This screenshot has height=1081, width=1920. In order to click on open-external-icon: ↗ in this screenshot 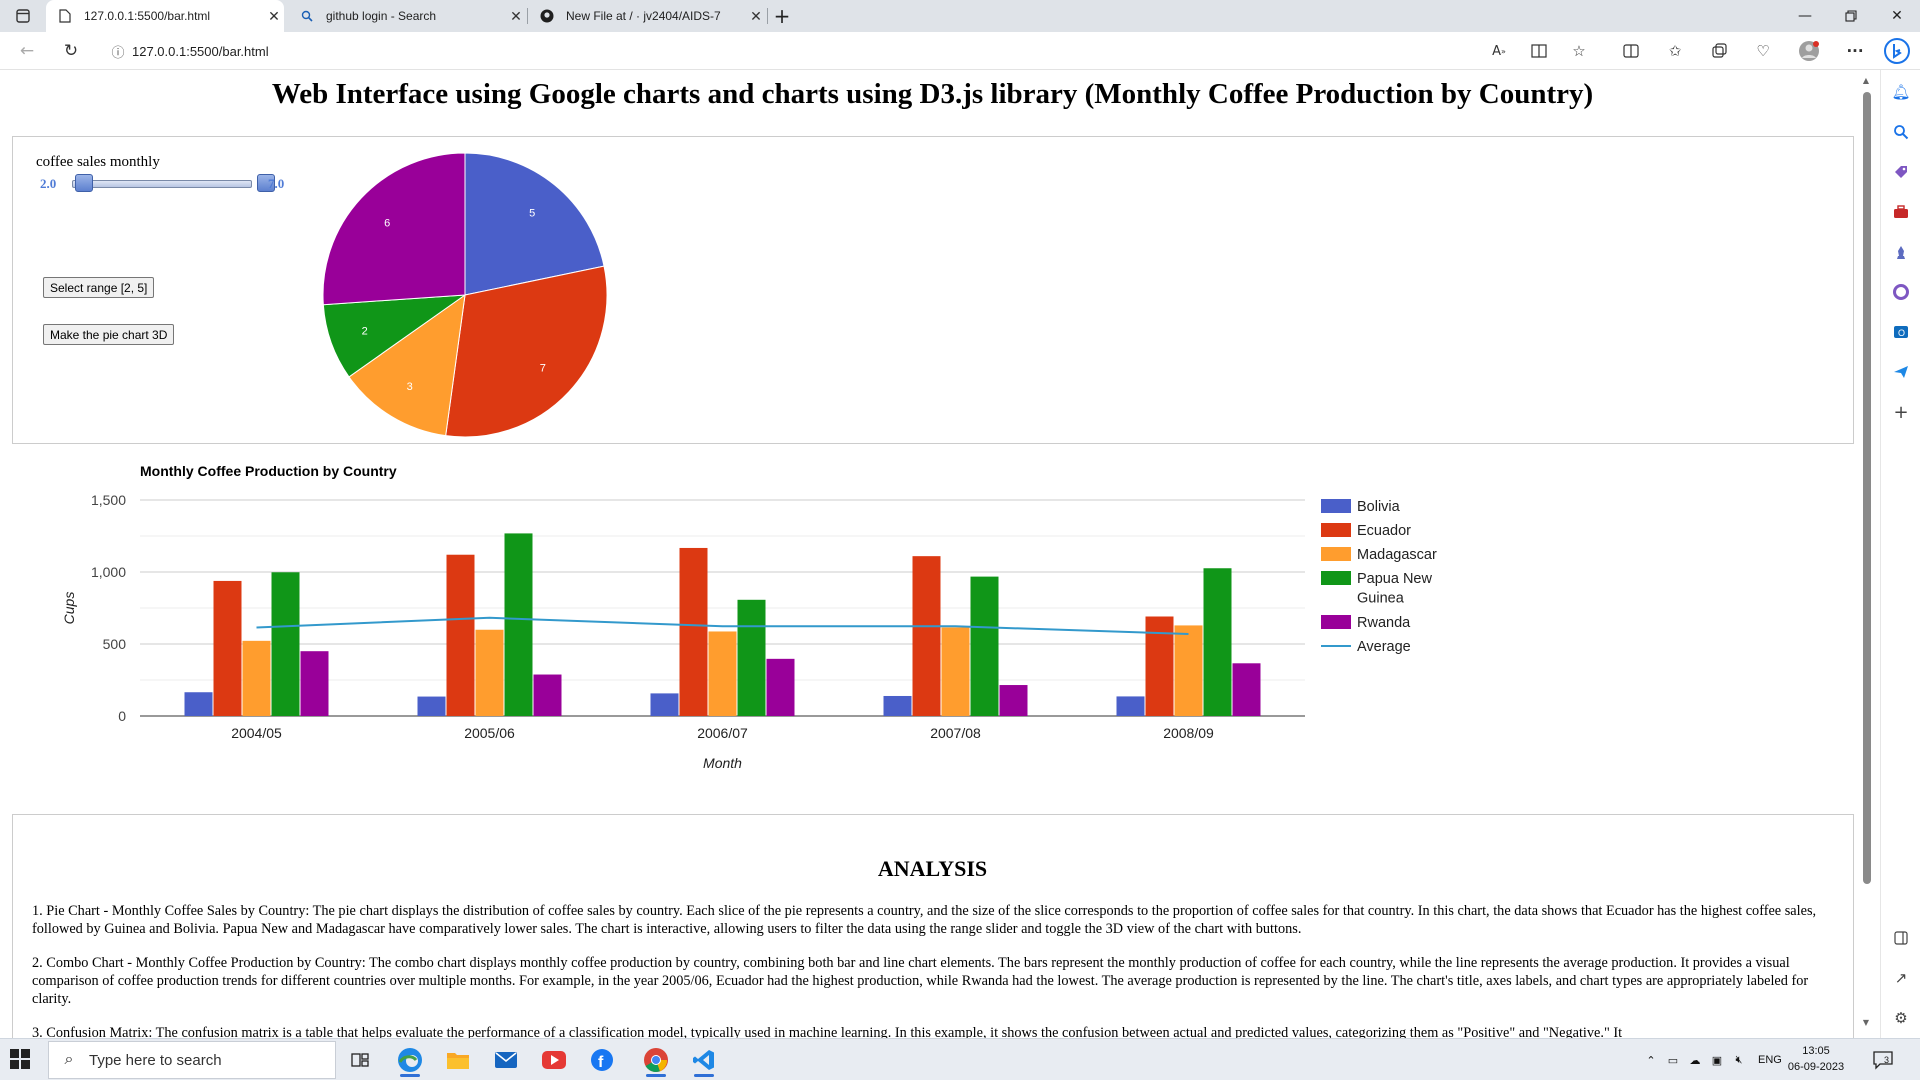, I will do `click(1901, 978)`.